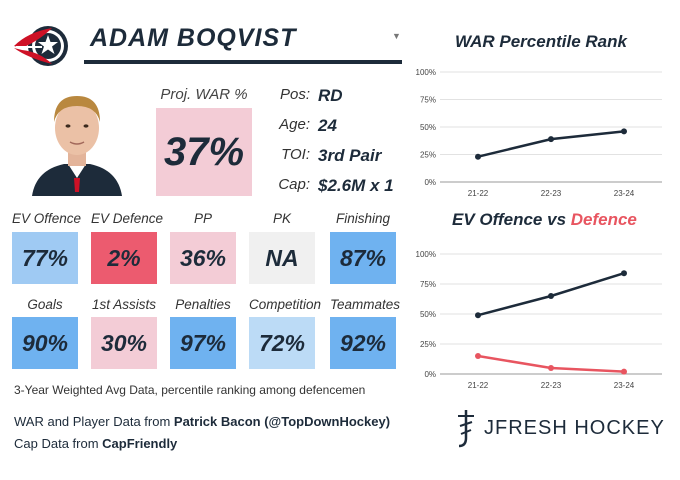 The height and width of the screenshot is (480, 680). What do you see at coordinates (396, 36) in the screenshot?
I see `chevron-down-icon: ▼` at bounding box center [396, 36].